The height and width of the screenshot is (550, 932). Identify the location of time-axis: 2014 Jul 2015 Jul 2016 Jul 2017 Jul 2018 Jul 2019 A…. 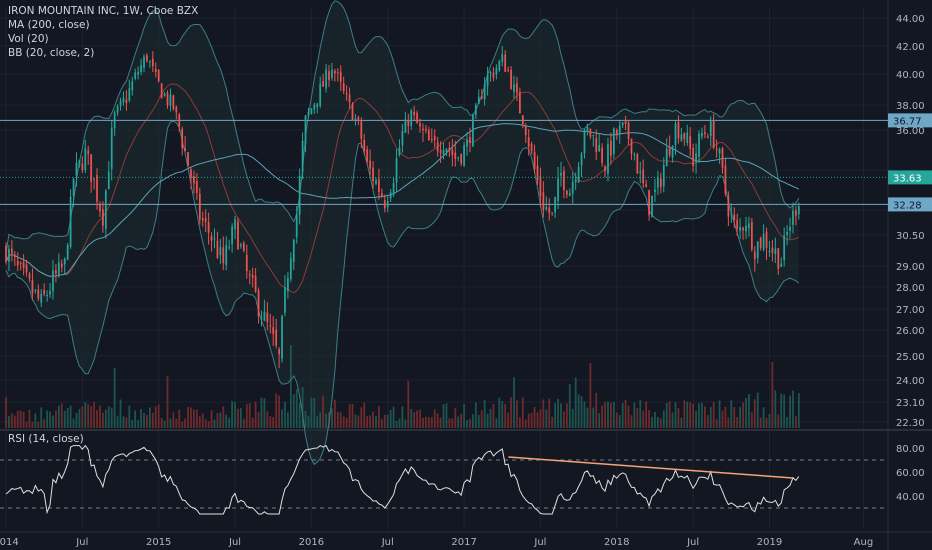
(436, 542).